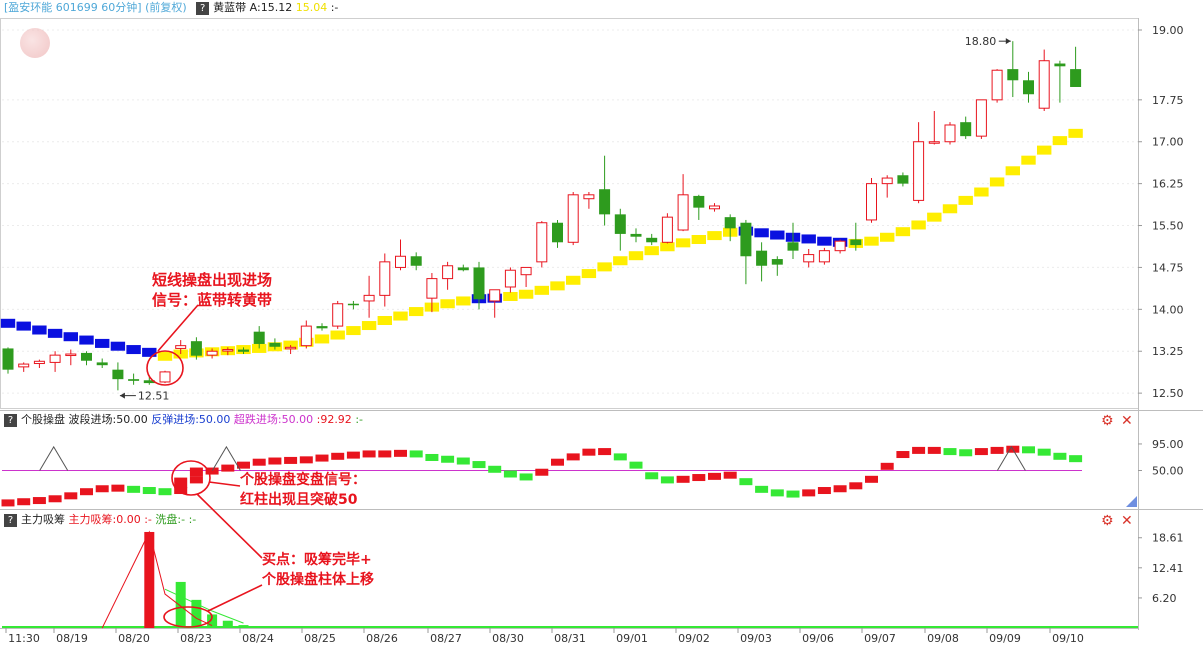  What do you see at coordinates (35, 43) in the screenshot?
I see `logo-icon` at bounding box center [35, 43].